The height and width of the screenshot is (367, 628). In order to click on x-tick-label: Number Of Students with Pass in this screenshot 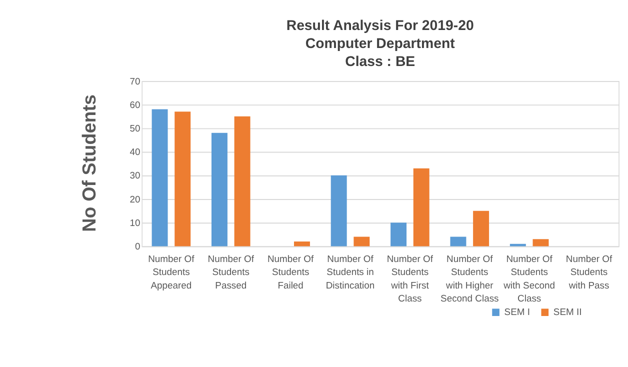, I will do `click(589, 273)`.